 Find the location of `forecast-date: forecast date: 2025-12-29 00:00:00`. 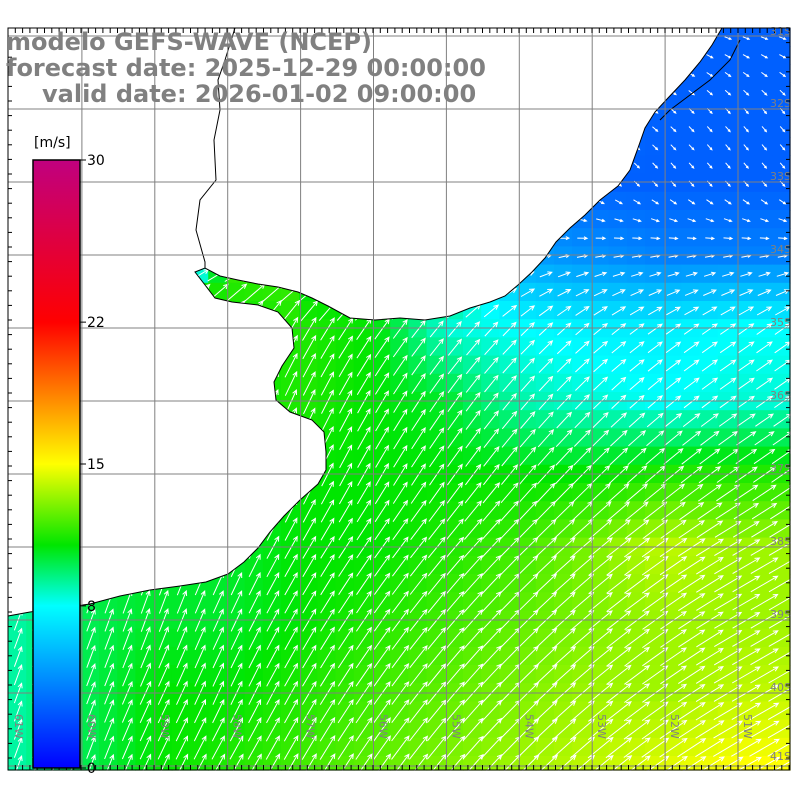

forecast-date: forecast date: 2025-12-29 00:00:00 is located at coordinates (246, 68).